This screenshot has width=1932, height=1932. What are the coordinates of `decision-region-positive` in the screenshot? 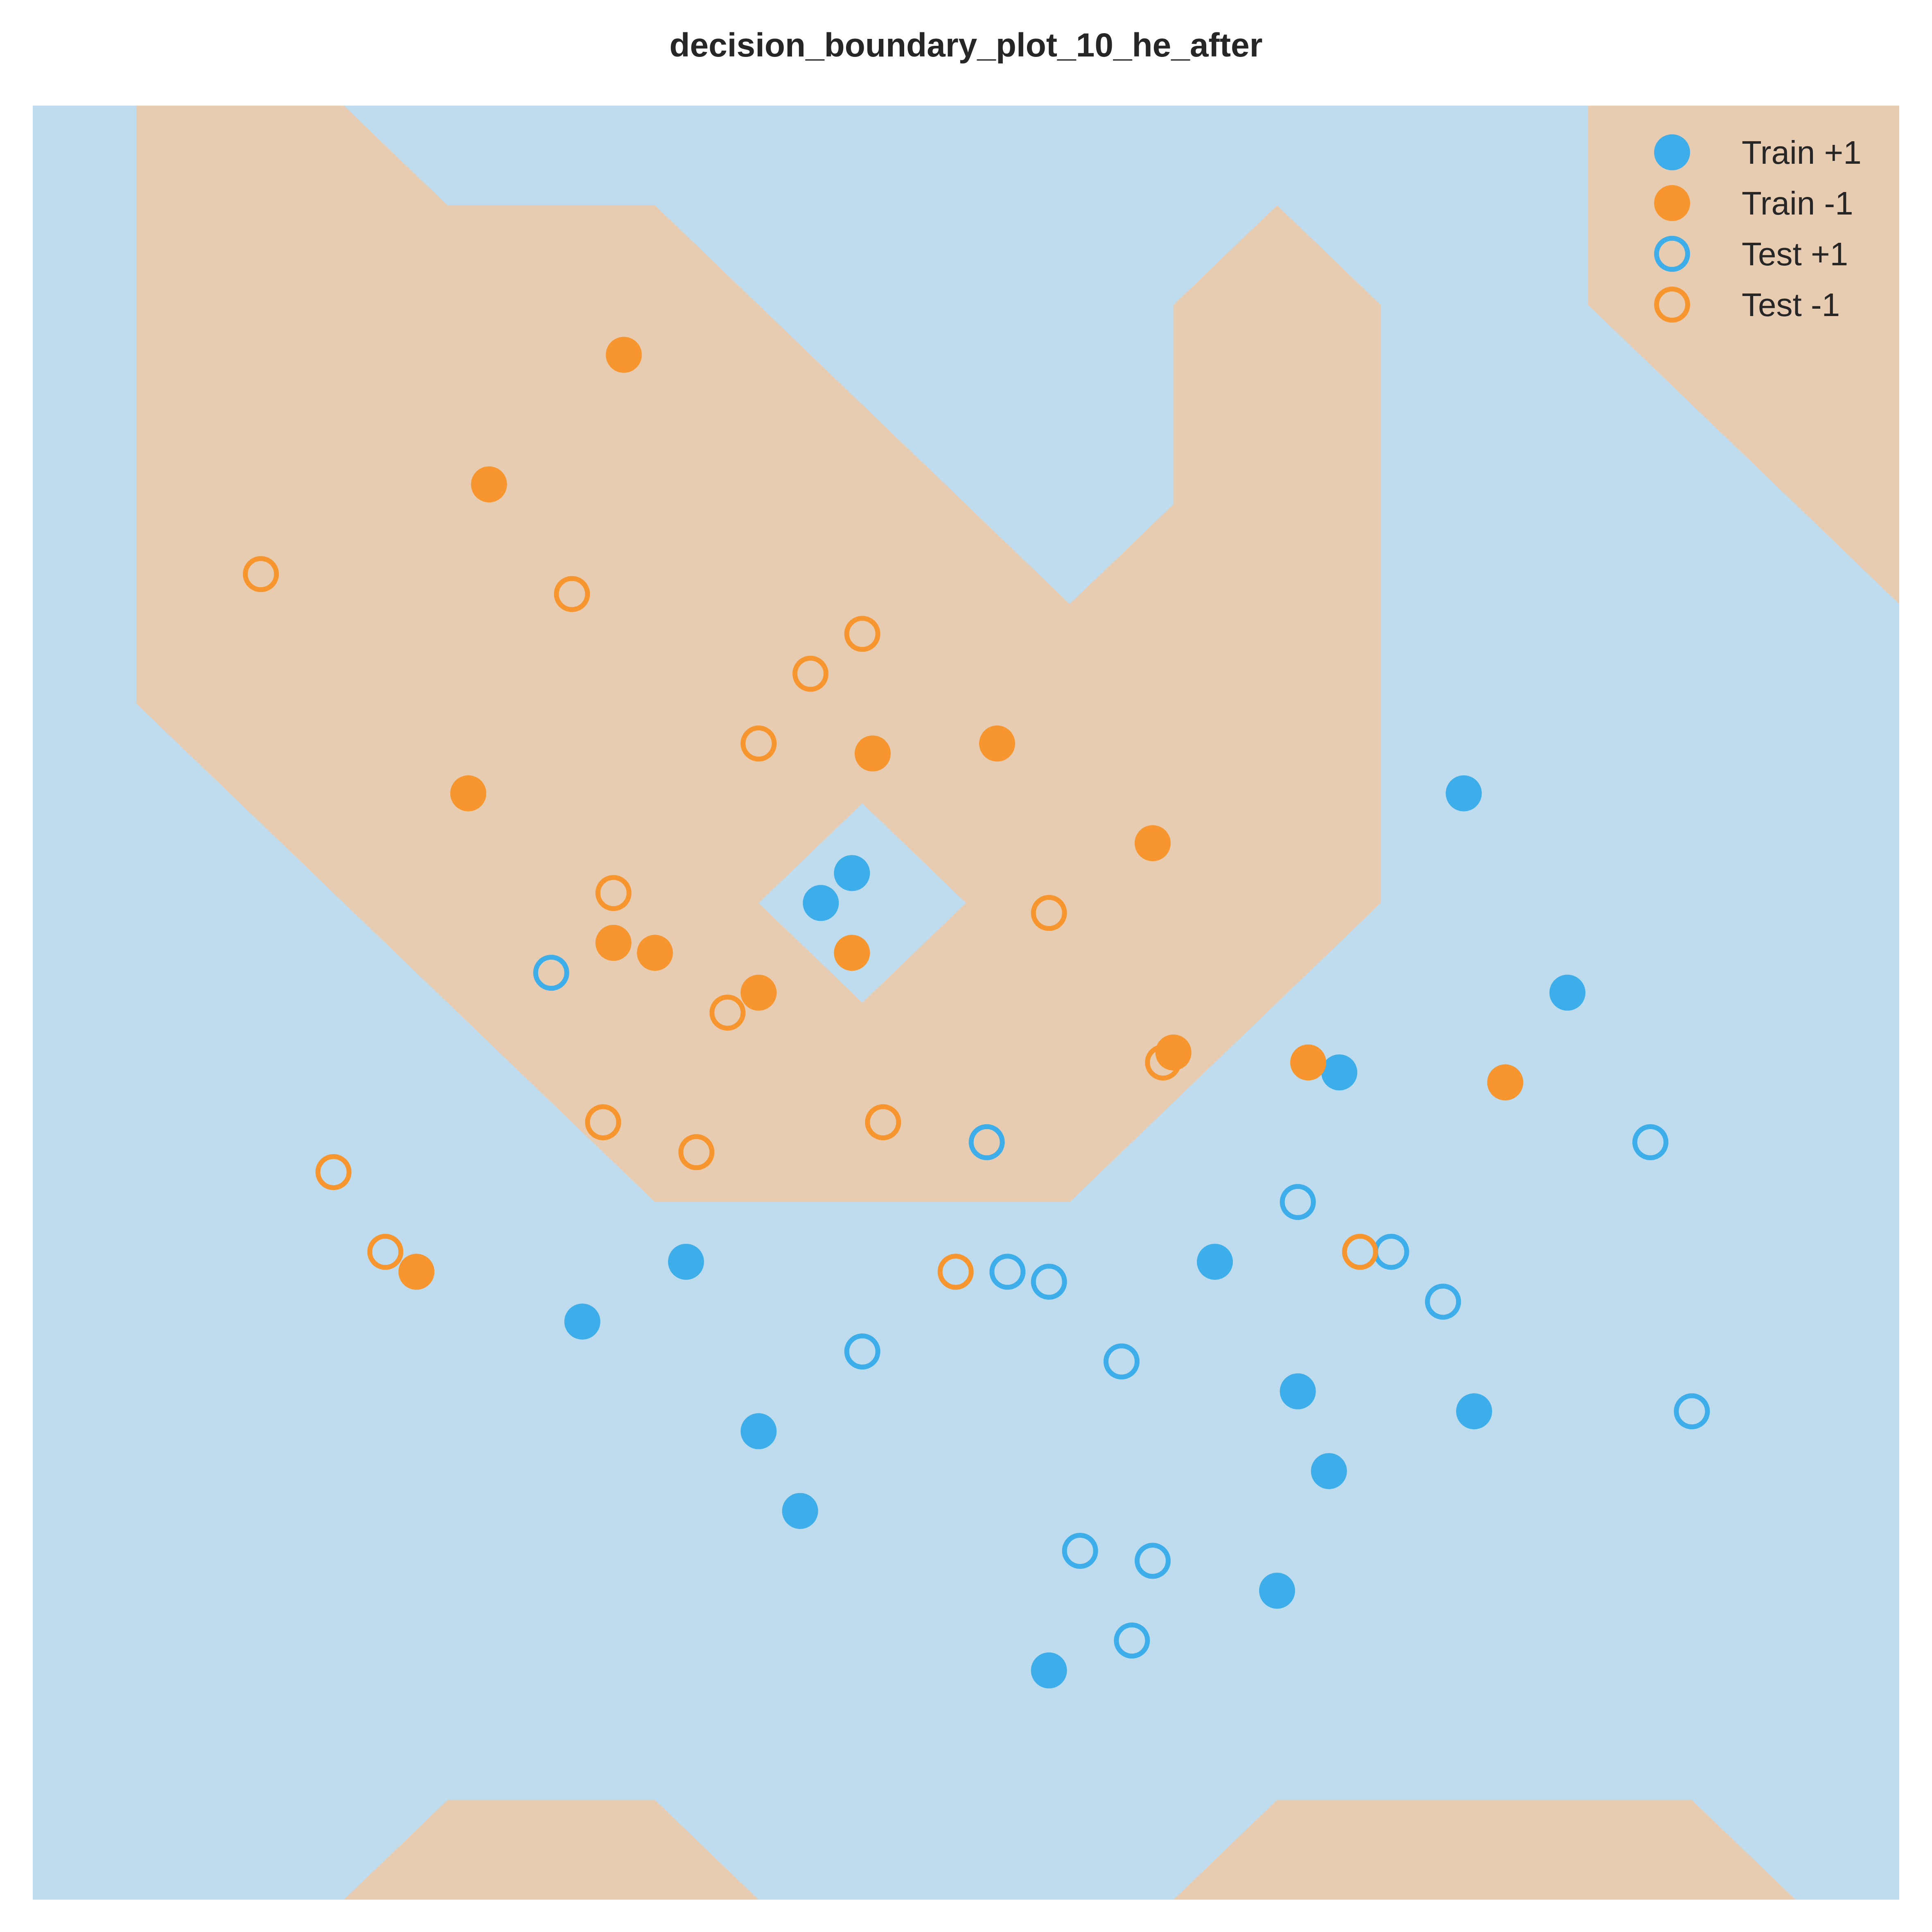 It's located at (862, 903).